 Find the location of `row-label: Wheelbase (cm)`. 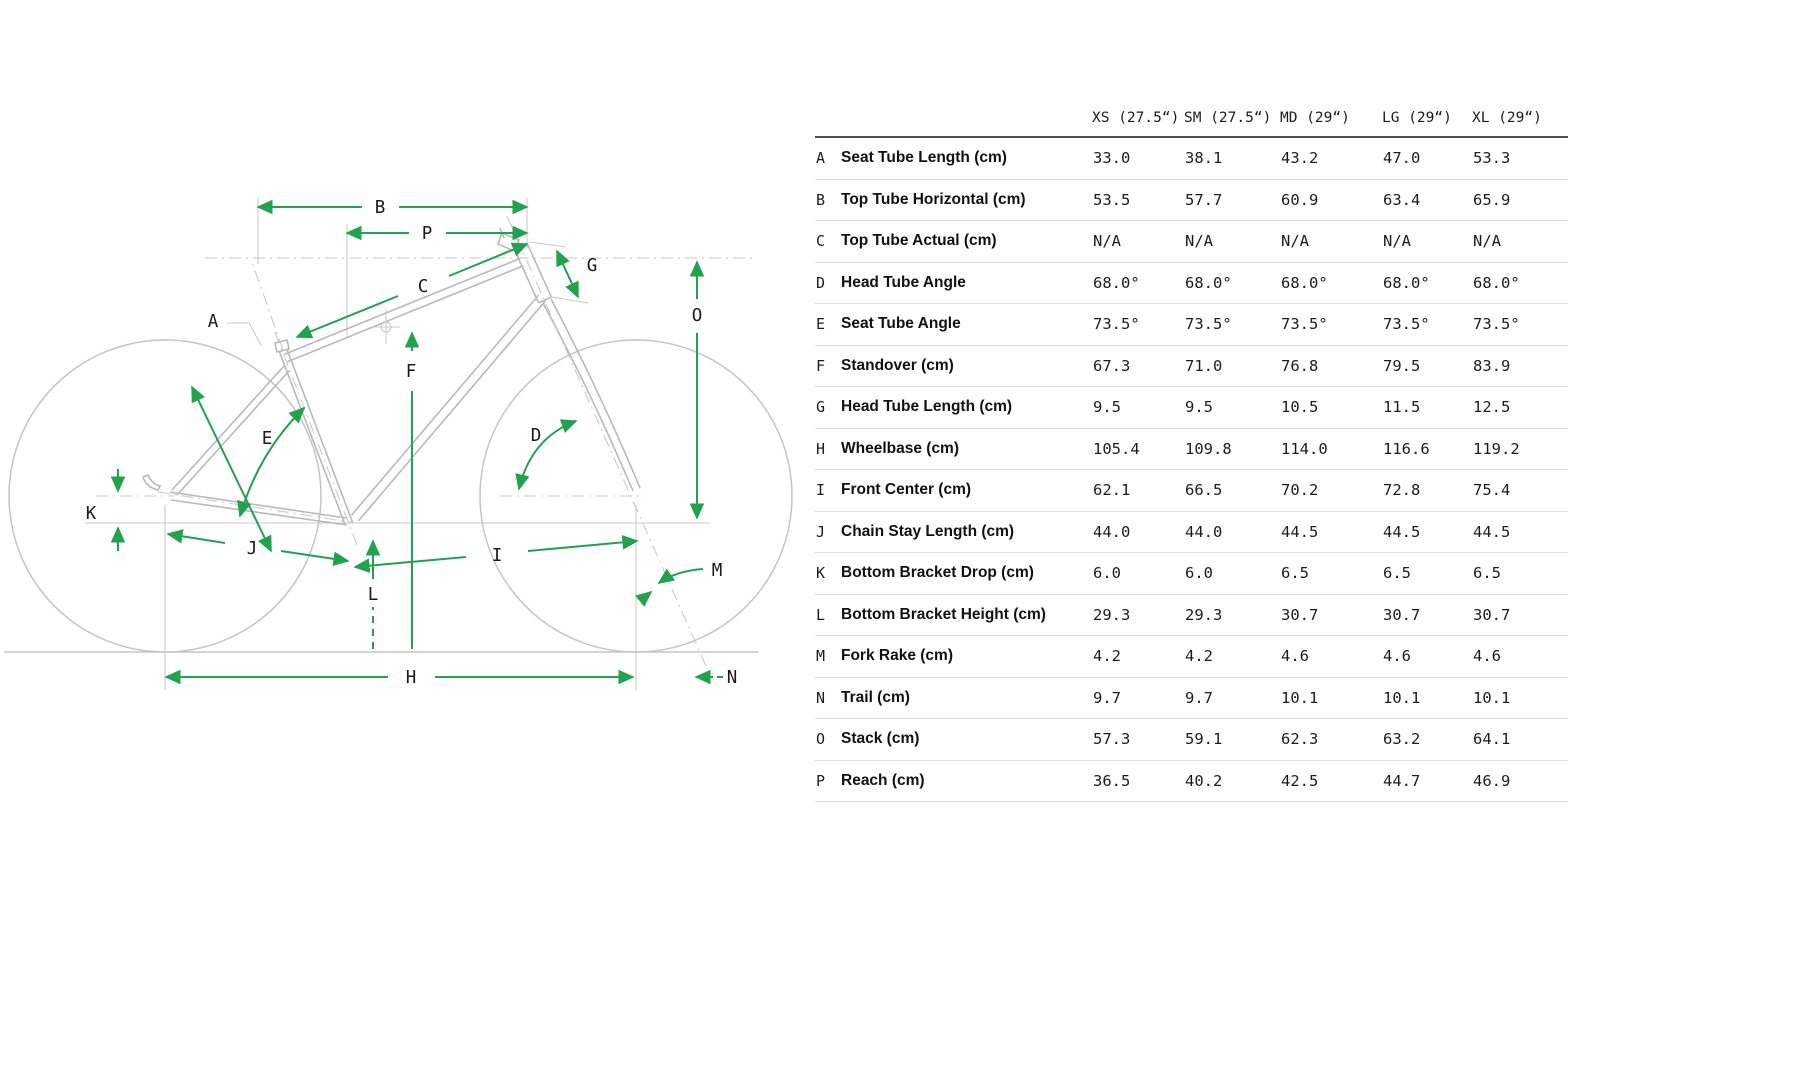

row-label: Wheelbase (cm) is located at coordinates (966, 449).